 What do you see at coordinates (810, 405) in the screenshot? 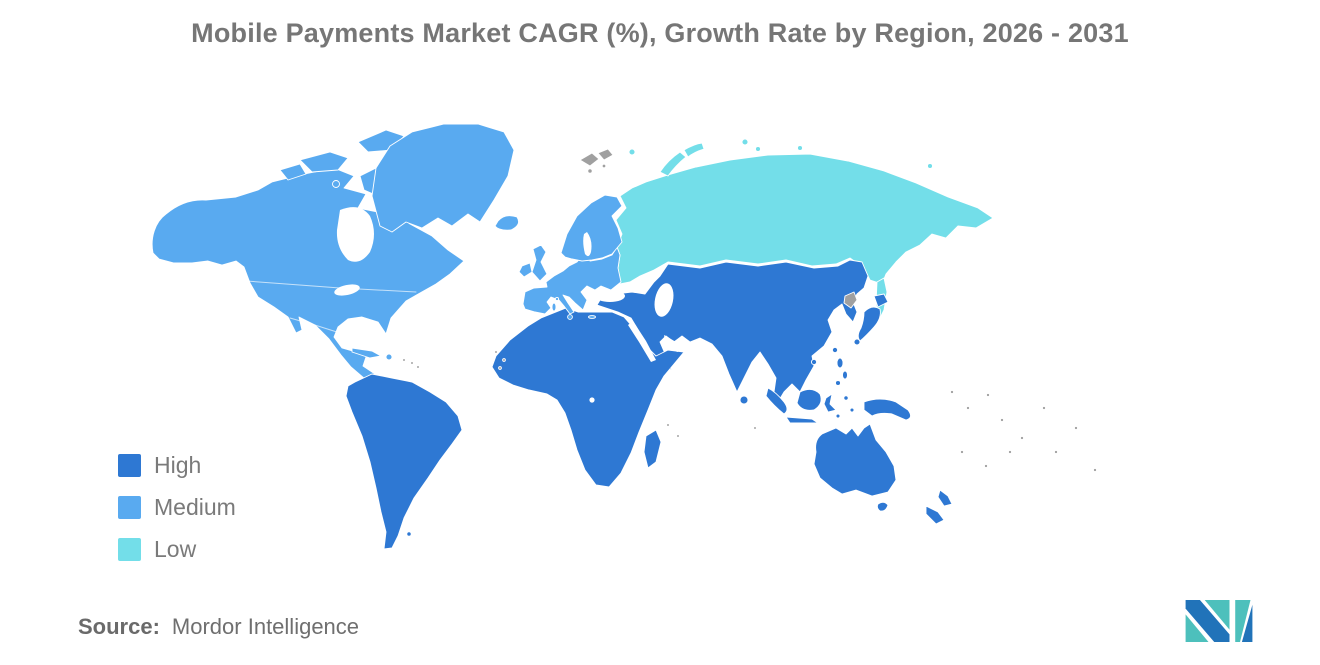
I see `map-region-indonesia` at bounding box center [810, 405].